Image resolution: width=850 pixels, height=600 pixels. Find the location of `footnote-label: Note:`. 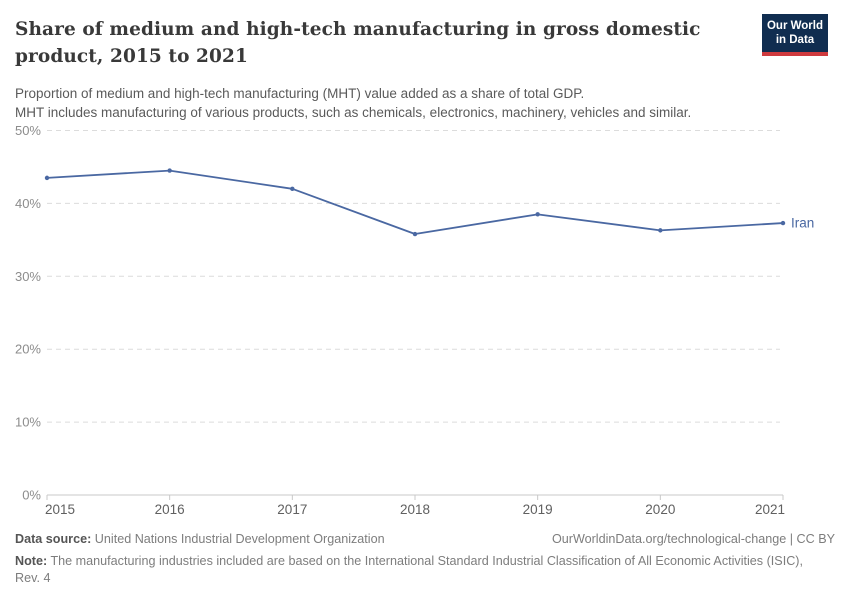

footnote-label: Note: is located at coordinates (31, 561).